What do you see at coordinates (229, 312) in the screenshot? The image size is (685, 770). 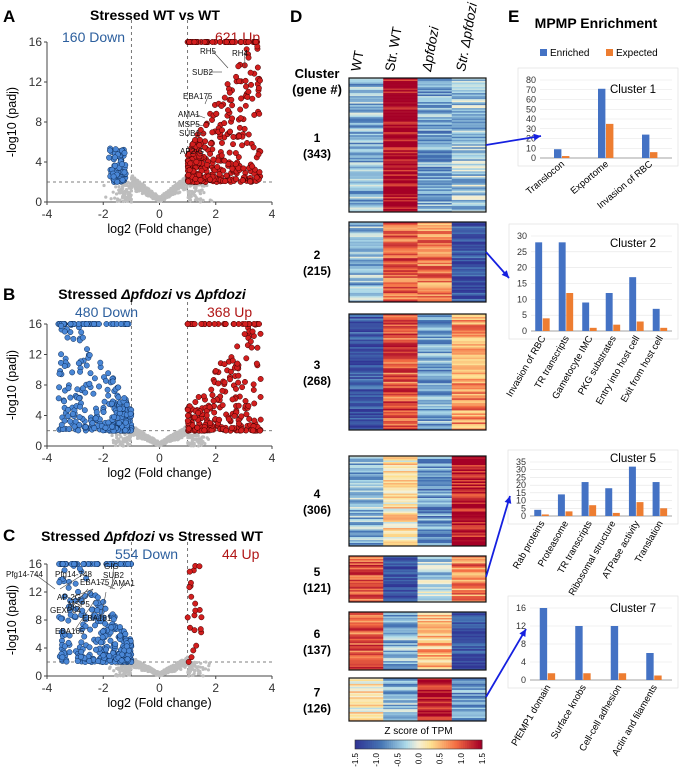 I see `up-count-label: 368 Up` at bounding box center [229, 312].